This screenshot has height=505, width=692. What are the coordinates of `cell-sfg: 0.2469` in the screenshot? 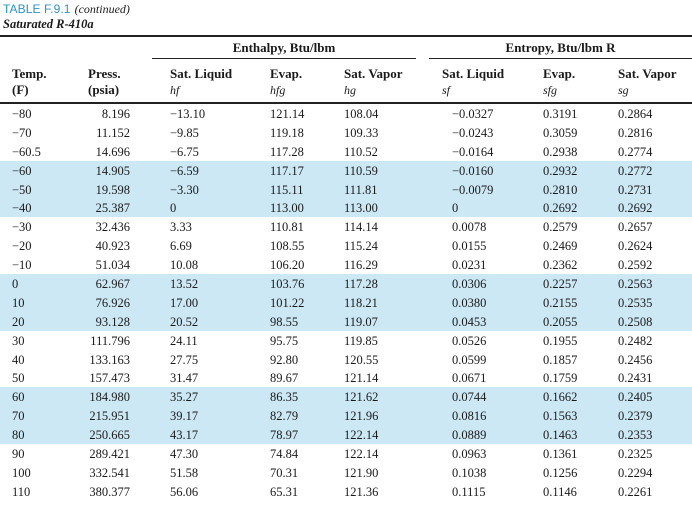 It's located at (560, 246).